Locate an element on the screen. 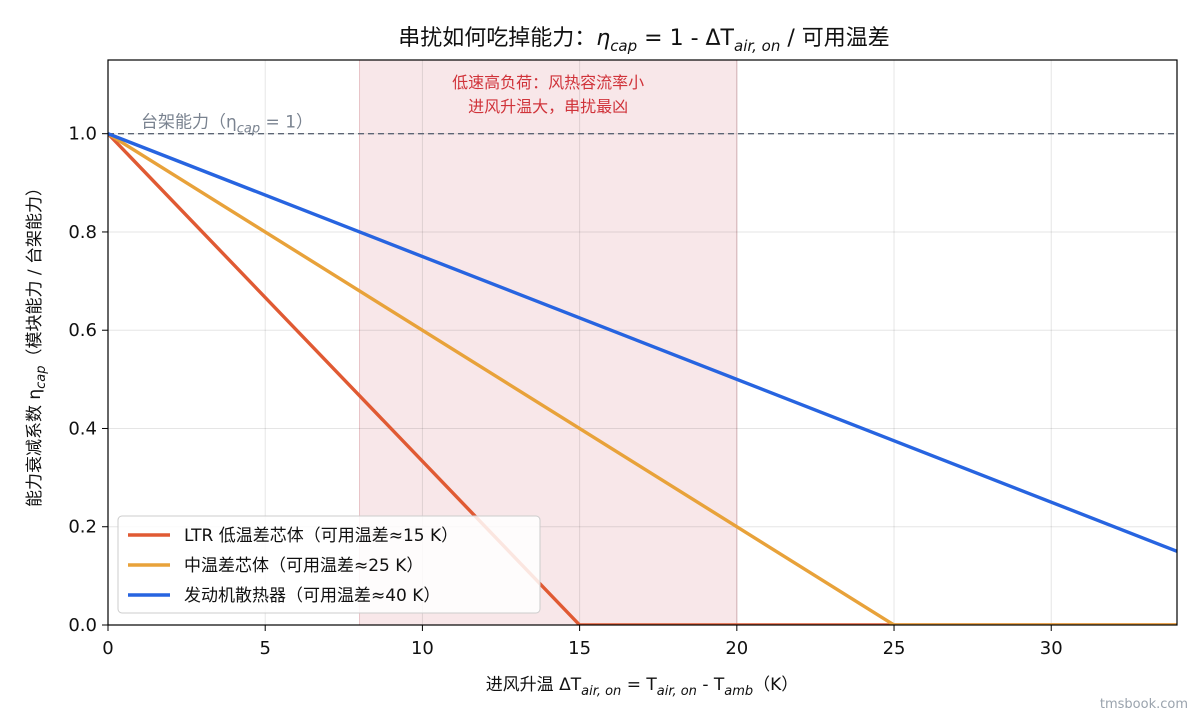  x-tick-label: 10 is located at coordinates (422, 648).